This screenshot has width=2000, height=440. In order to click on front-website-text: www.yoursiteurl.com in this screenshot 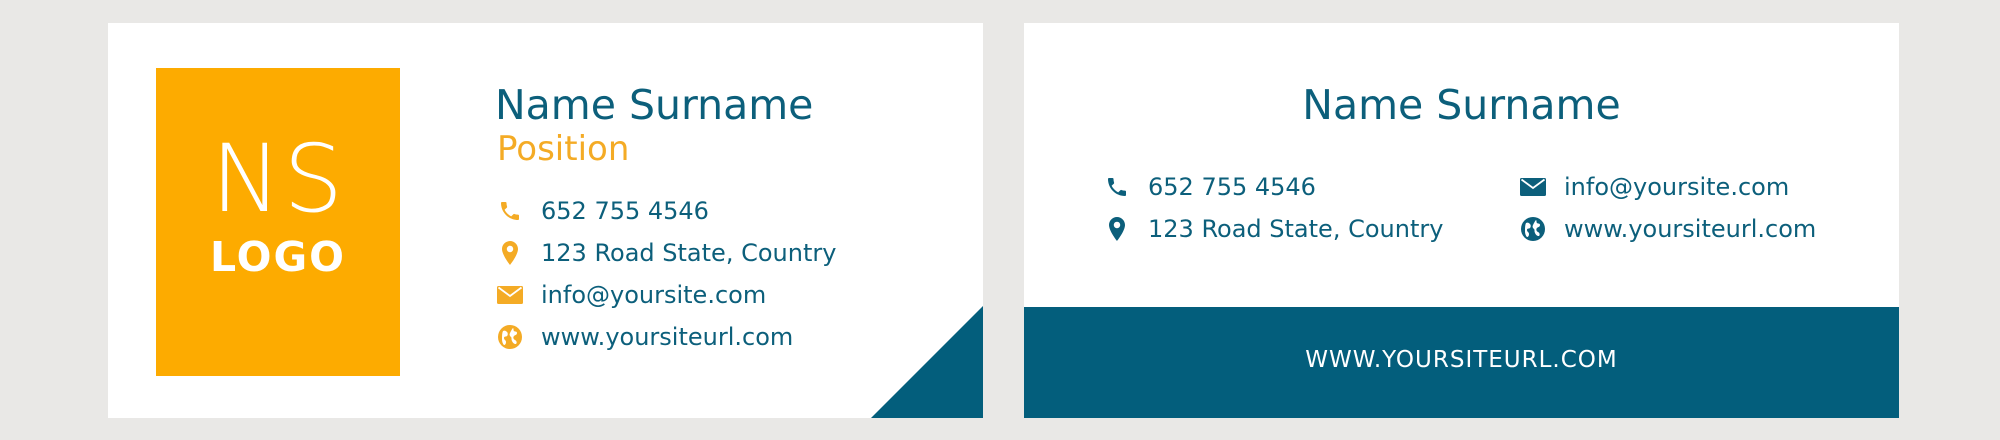, I will do `click(667, 337)`.